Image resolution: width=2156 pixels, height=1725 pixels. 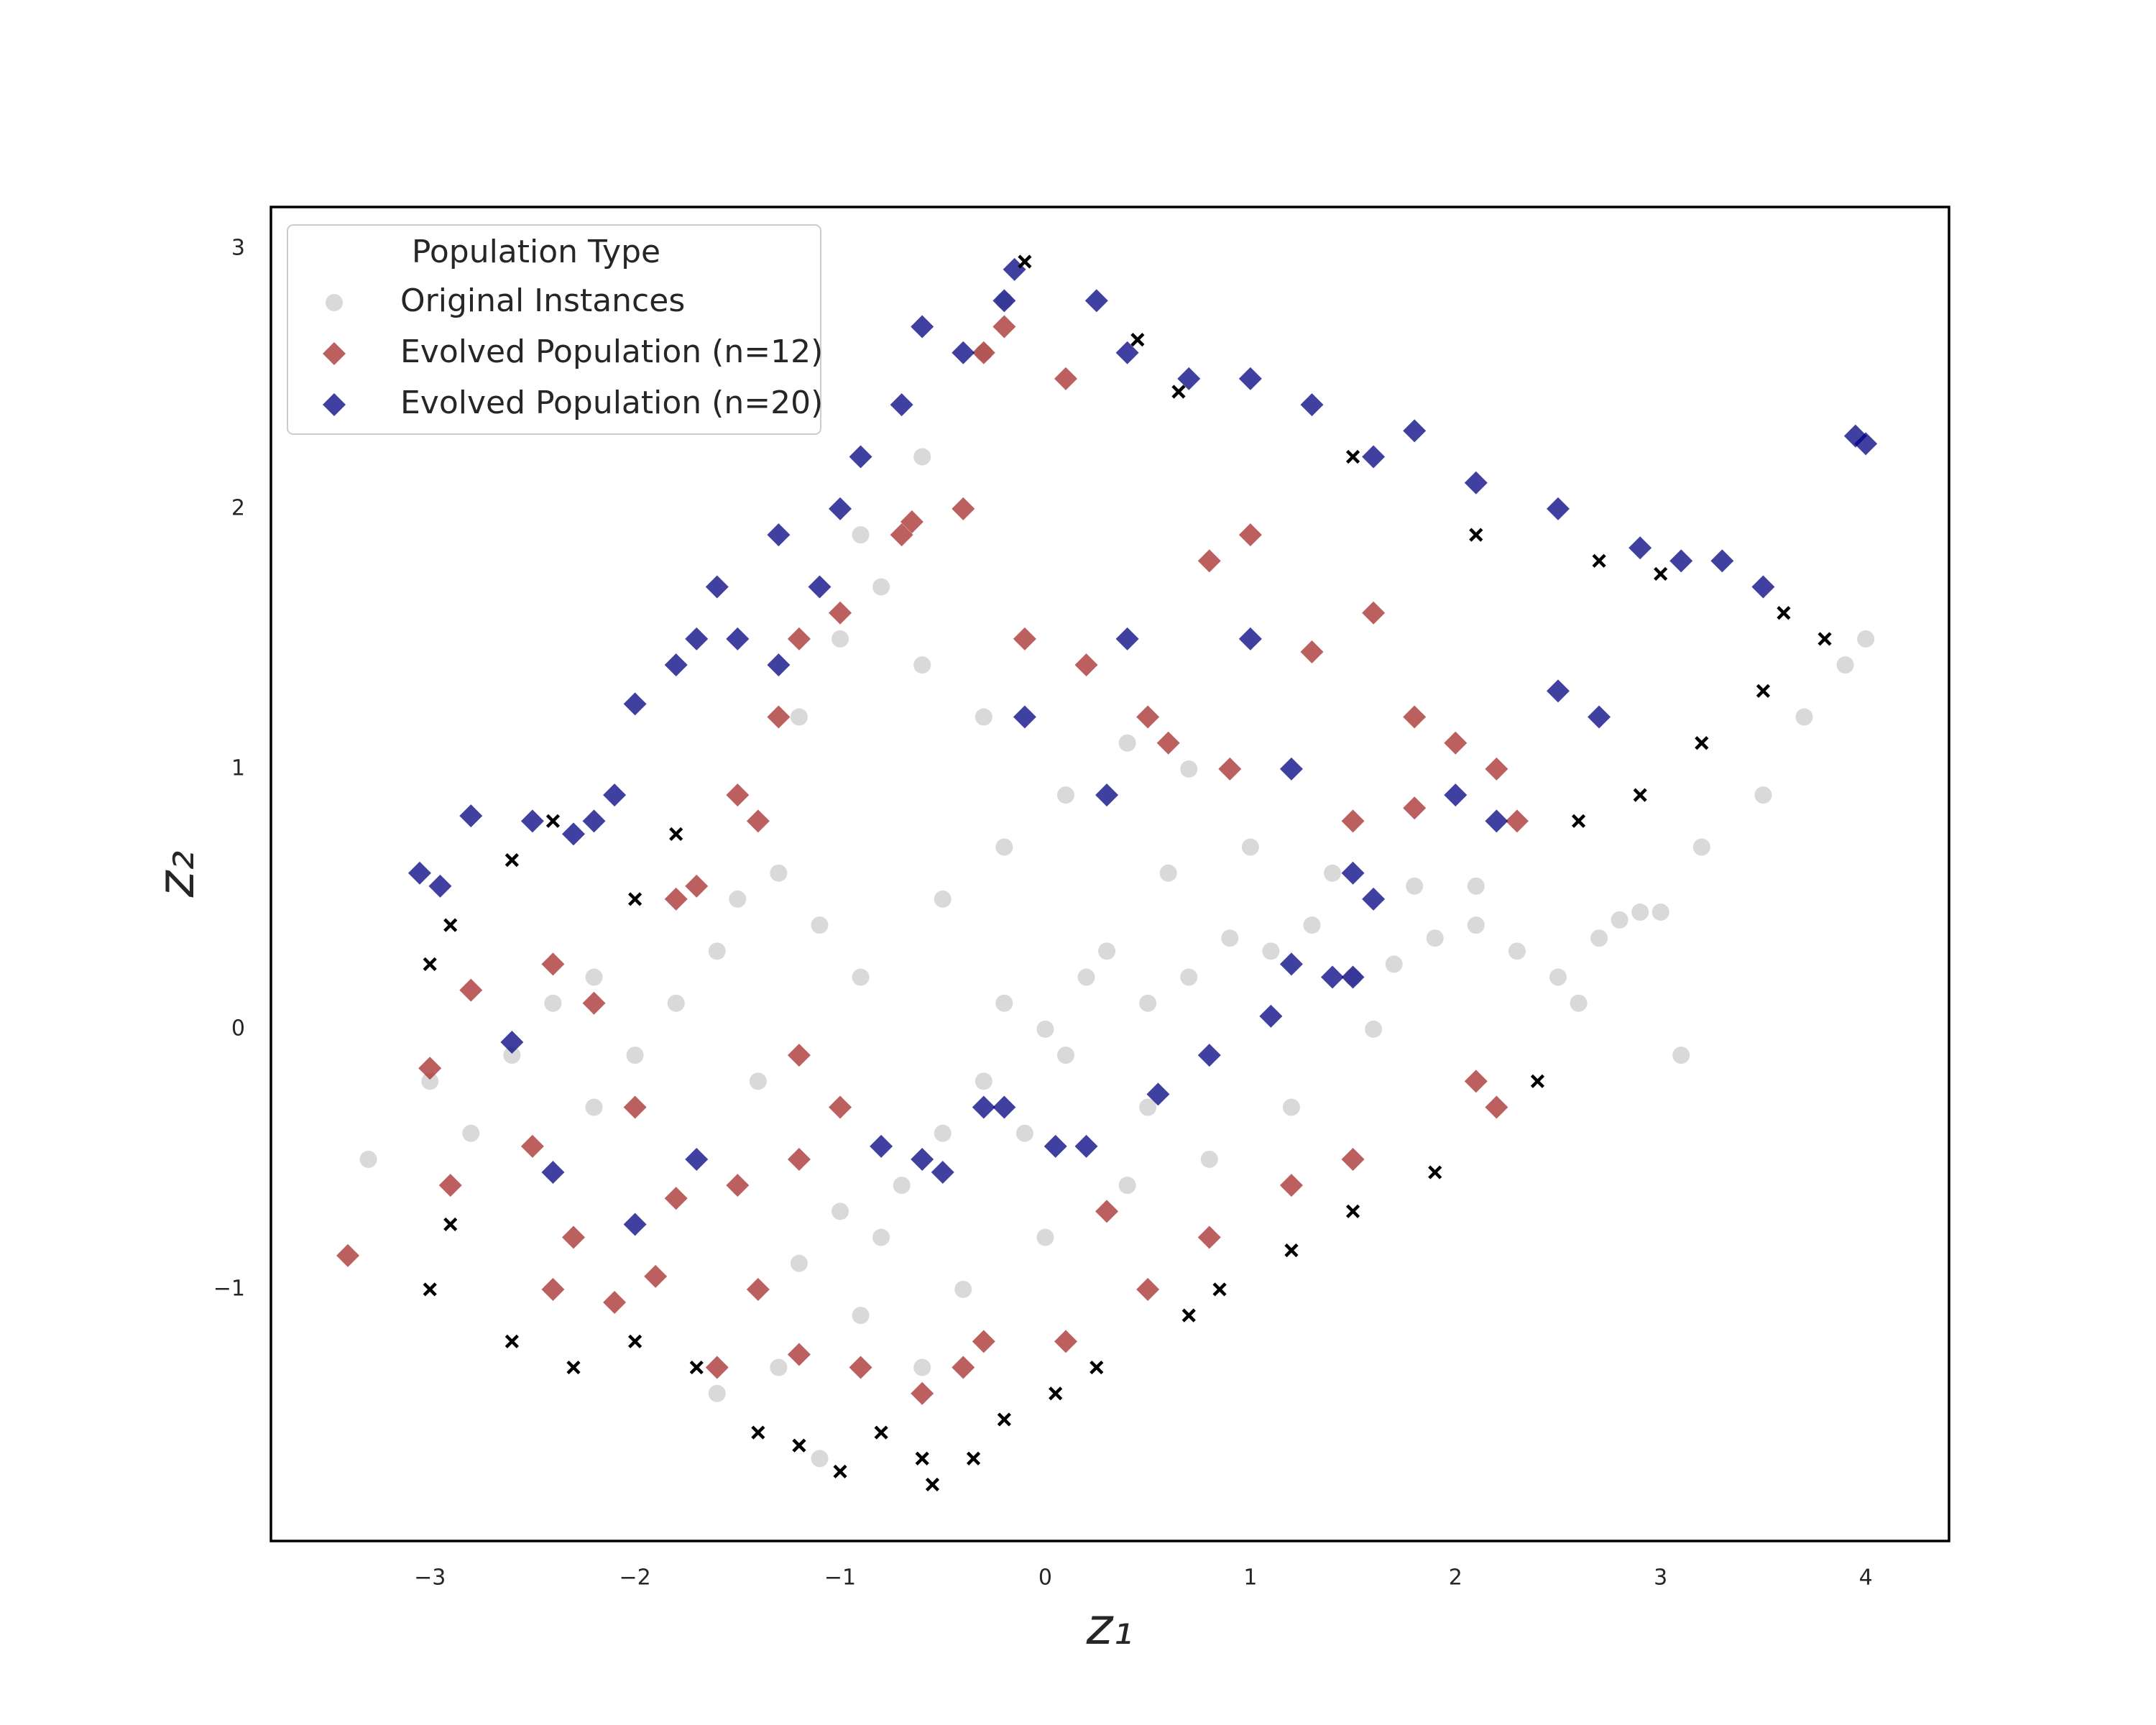 What do you see at coordinates (1250, 1578) in the screenshot?
I see `x-tick-label: 1` at bounding box center [1250, 1578].